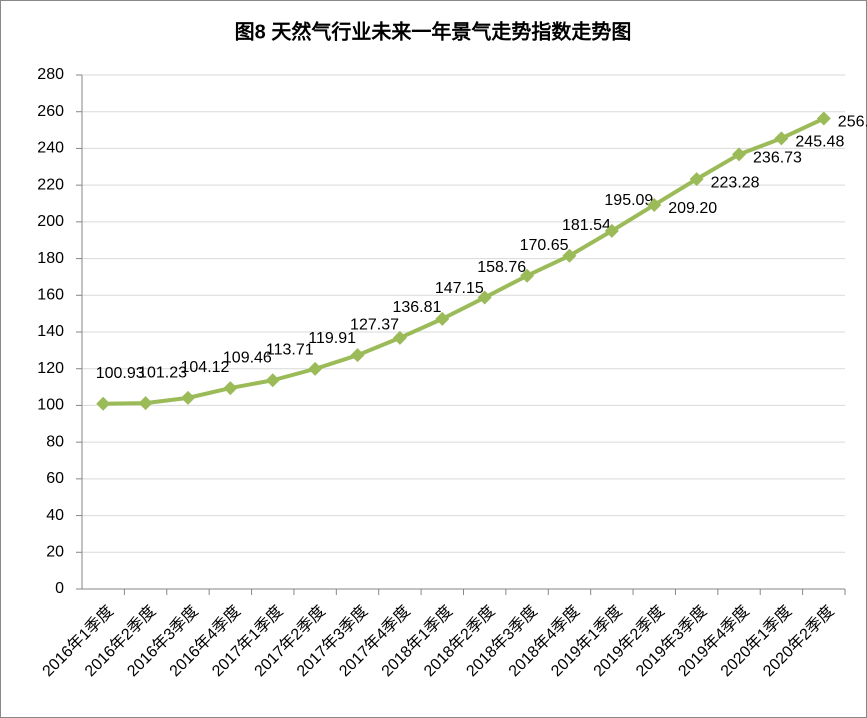 The width and height of the screenshot is (867, 718). What do you see at coordinates (205, 367) in the screenshot?
I see `data-label: 104.12` at bounding box center [205, 367].